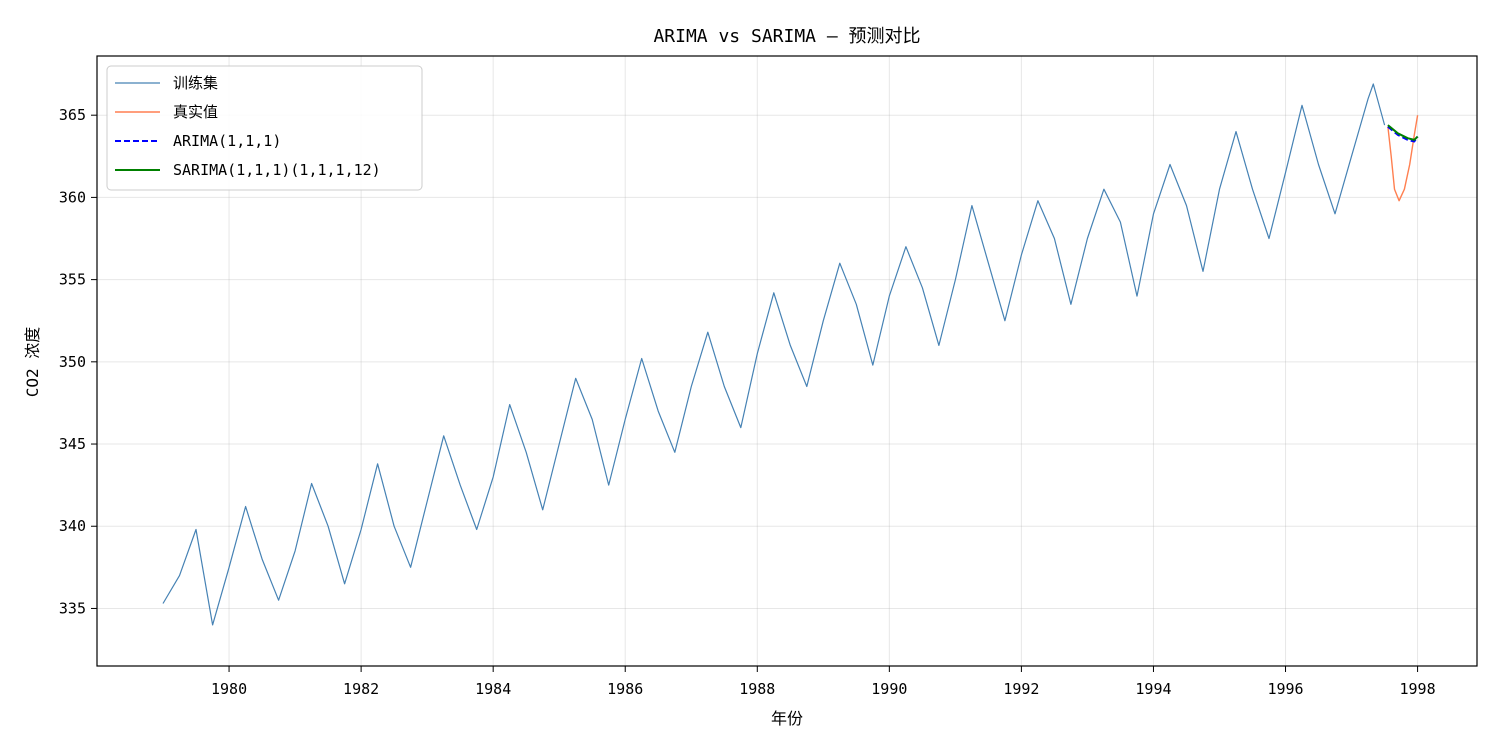 The image size is (1500, 754). I want to click on y-tick-label: 340, so click(72, 526).